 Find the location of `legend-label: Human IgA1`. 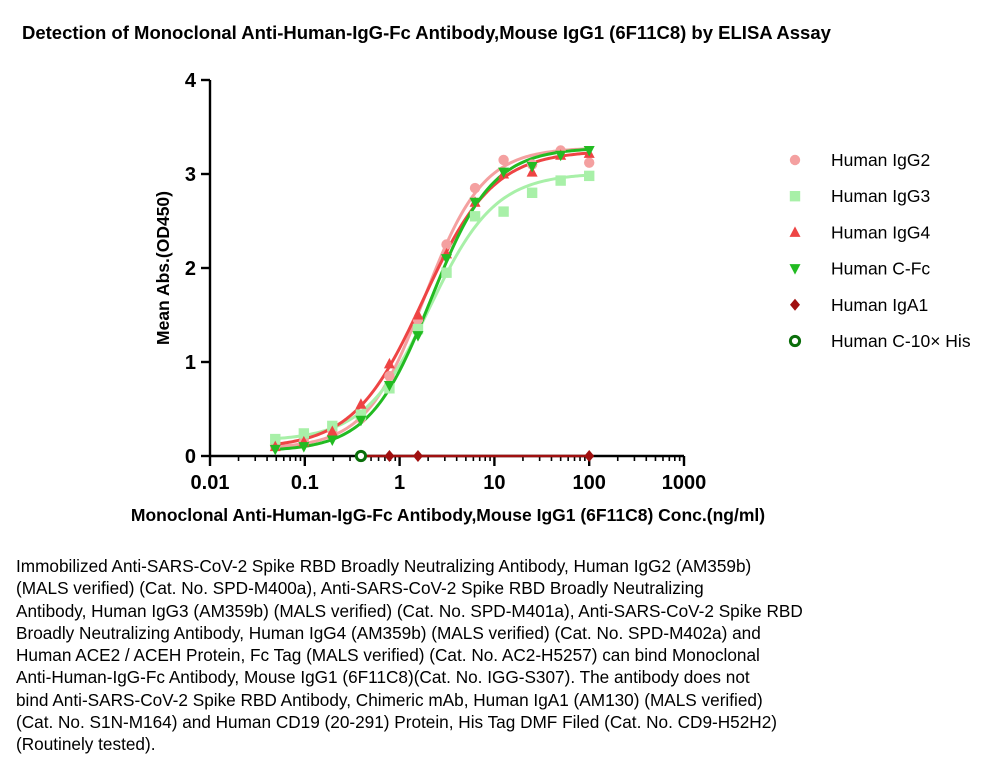

legend-label: Human IgA1 is located at coordinates (879, 305).